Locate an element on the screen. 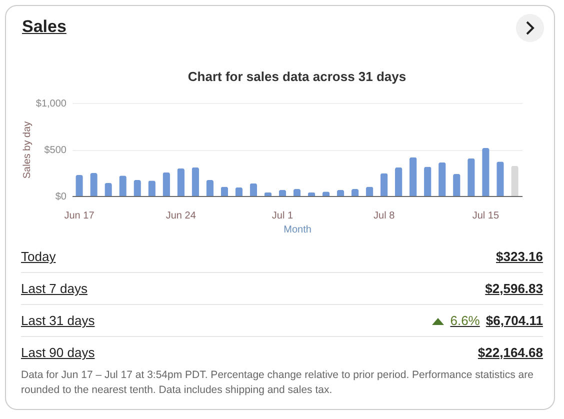 Image resolution: width=564 pixels, height=419 pixels. text: $323.16 is located at coordinates (519, 256).